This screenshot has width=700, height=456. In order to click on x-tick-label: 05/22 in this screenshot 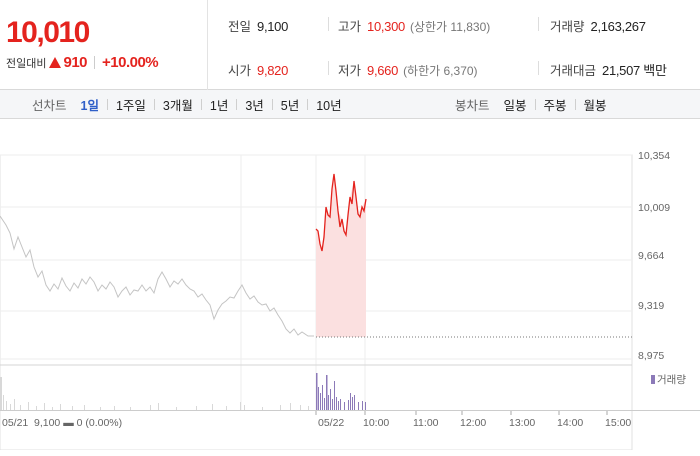, I will do `click(331, 423)`.